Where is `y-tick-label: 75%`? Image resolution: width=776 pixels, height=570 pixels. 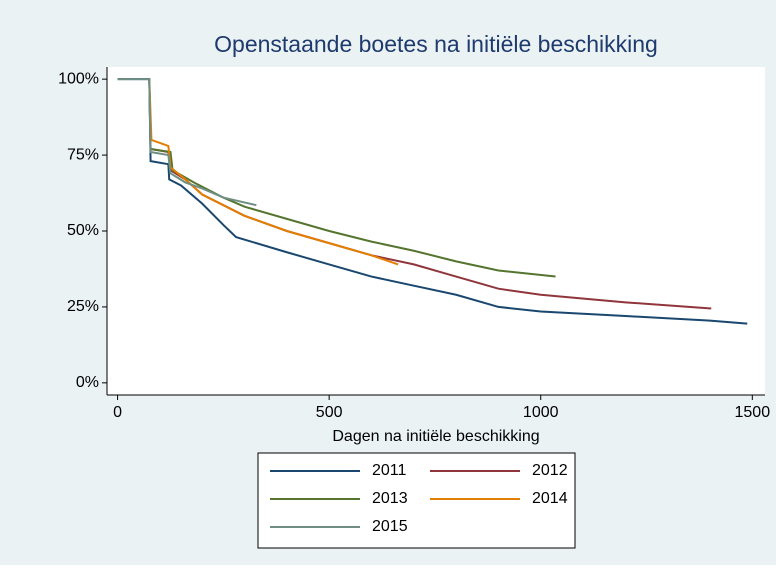 y-tick-label: 75% is located at coordinates (83, 154).